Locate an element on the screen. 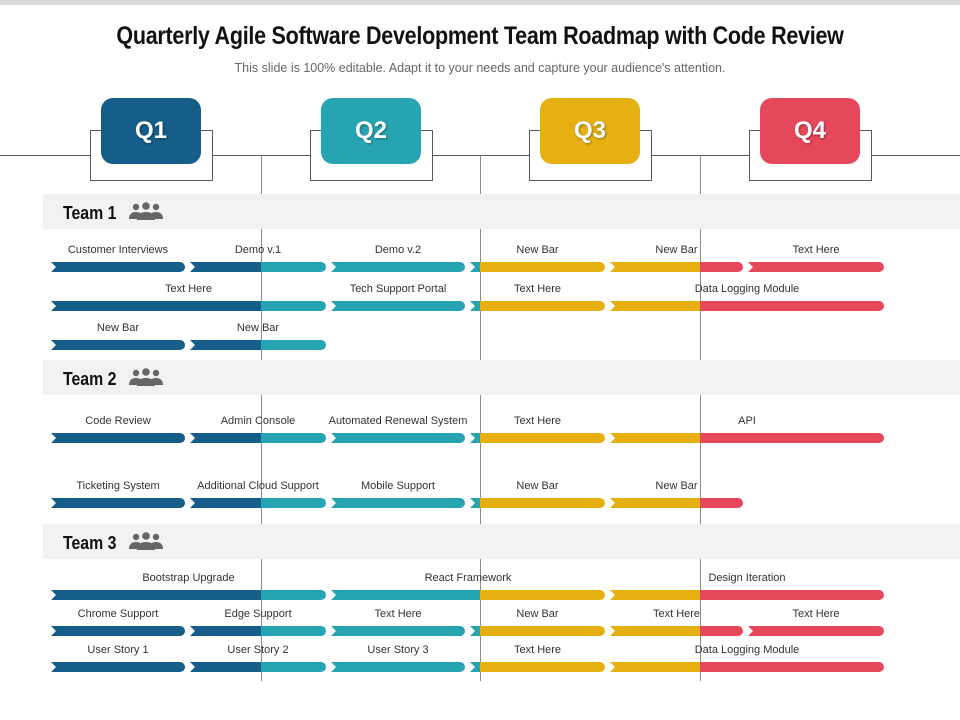  bar-label: Automated Renewal System is located at coordinates (398, 421).